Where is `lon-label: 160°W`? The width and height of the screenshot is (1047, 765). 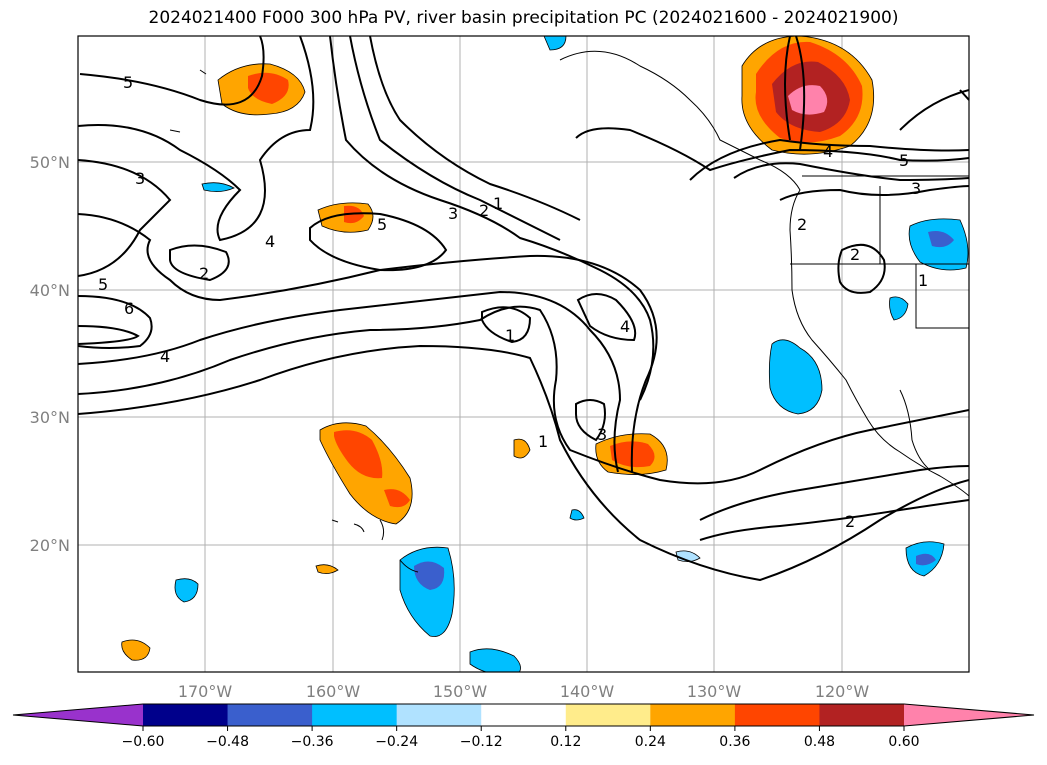
lon-label: 160°W is located at coordinates (333, 691).